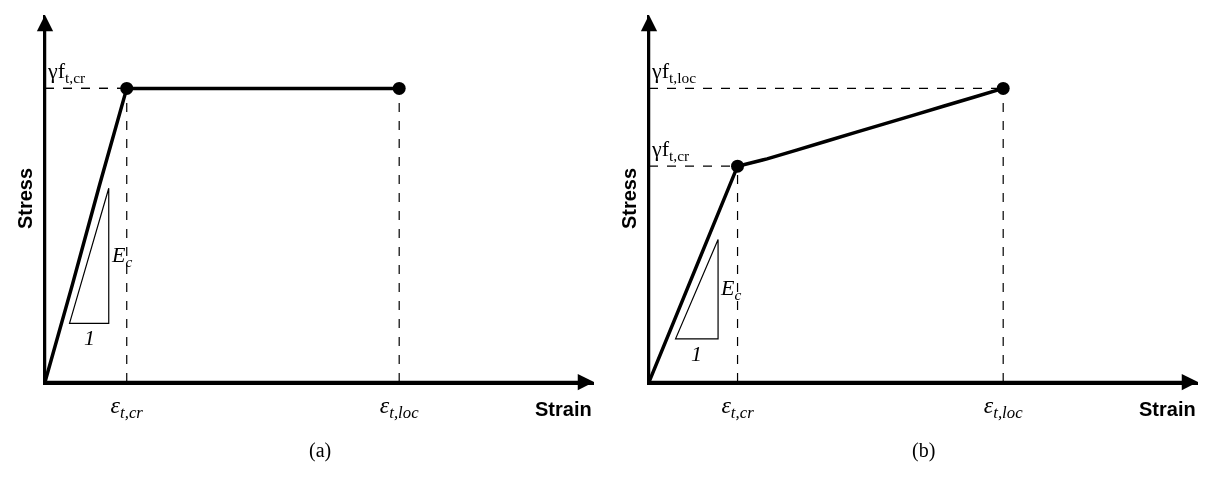 The height and width of the screenshot is (477, 1209). Describe the element at coordinates (670, 150) in the screenshot. I see `annotation: γf$_{t,cr}$` at that location.